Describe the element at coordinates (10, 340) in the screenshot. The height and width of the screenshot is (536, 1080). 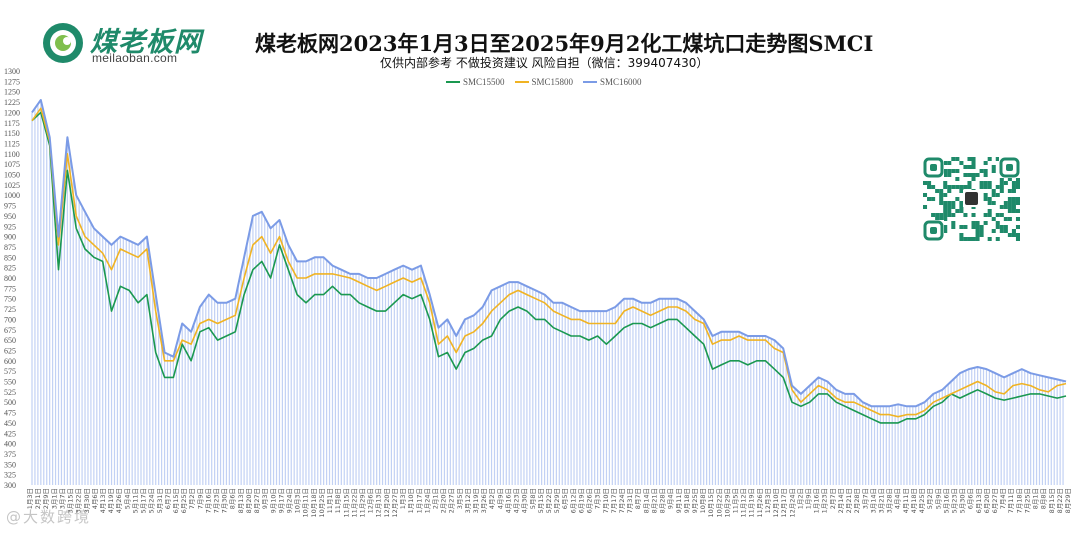
I see `y-tick-label: 650` at that location.